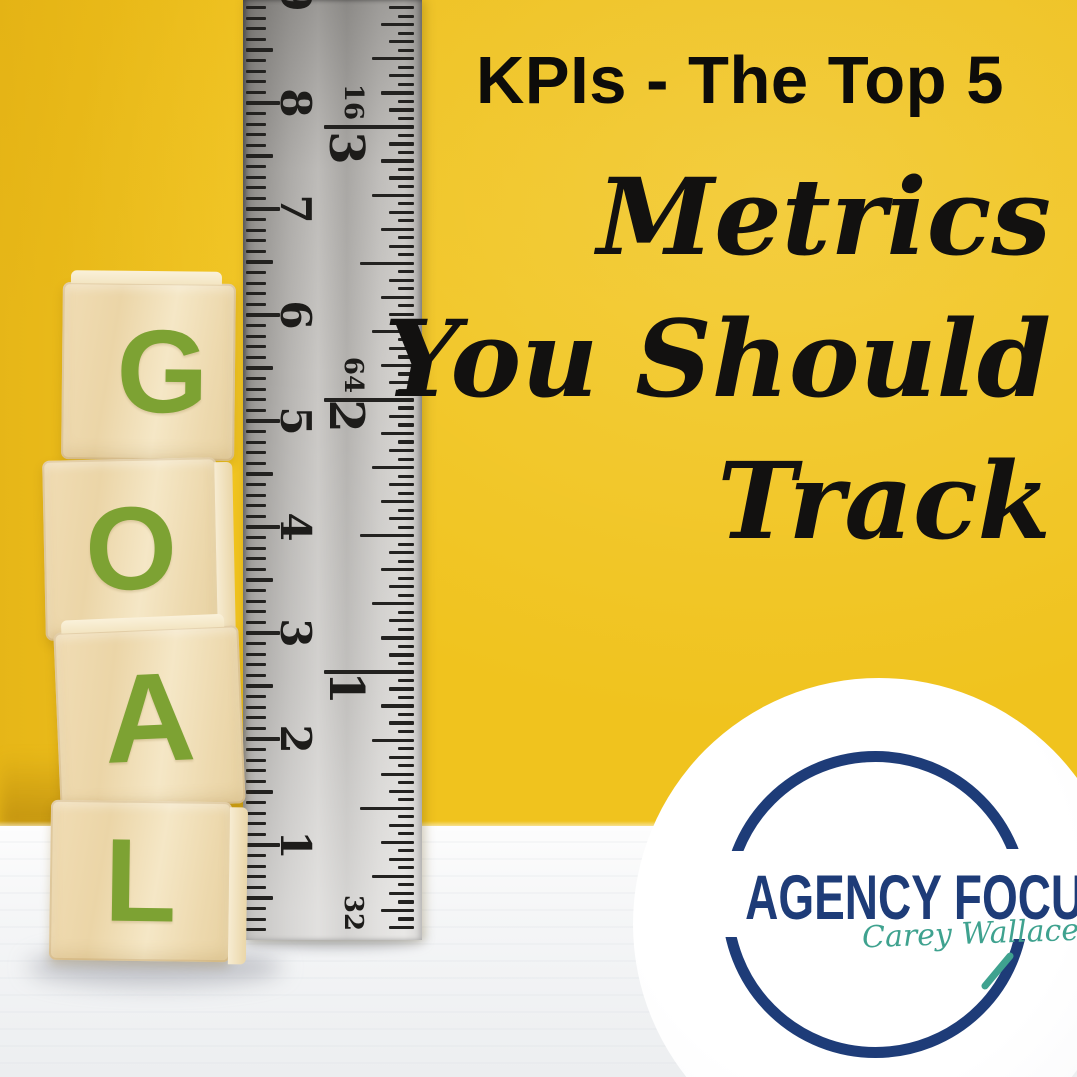 This screenshot has width=1077, height=1077. I want to click on metal-ruler: 987654321321166432, so click(332, 470).